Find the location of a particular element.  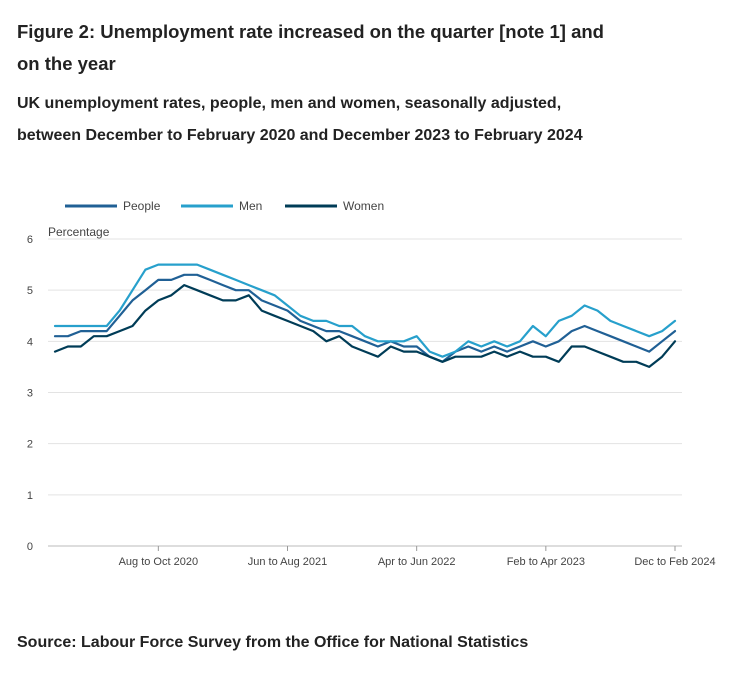

y-tick-label: 6 is located at coordinates (30, 240).